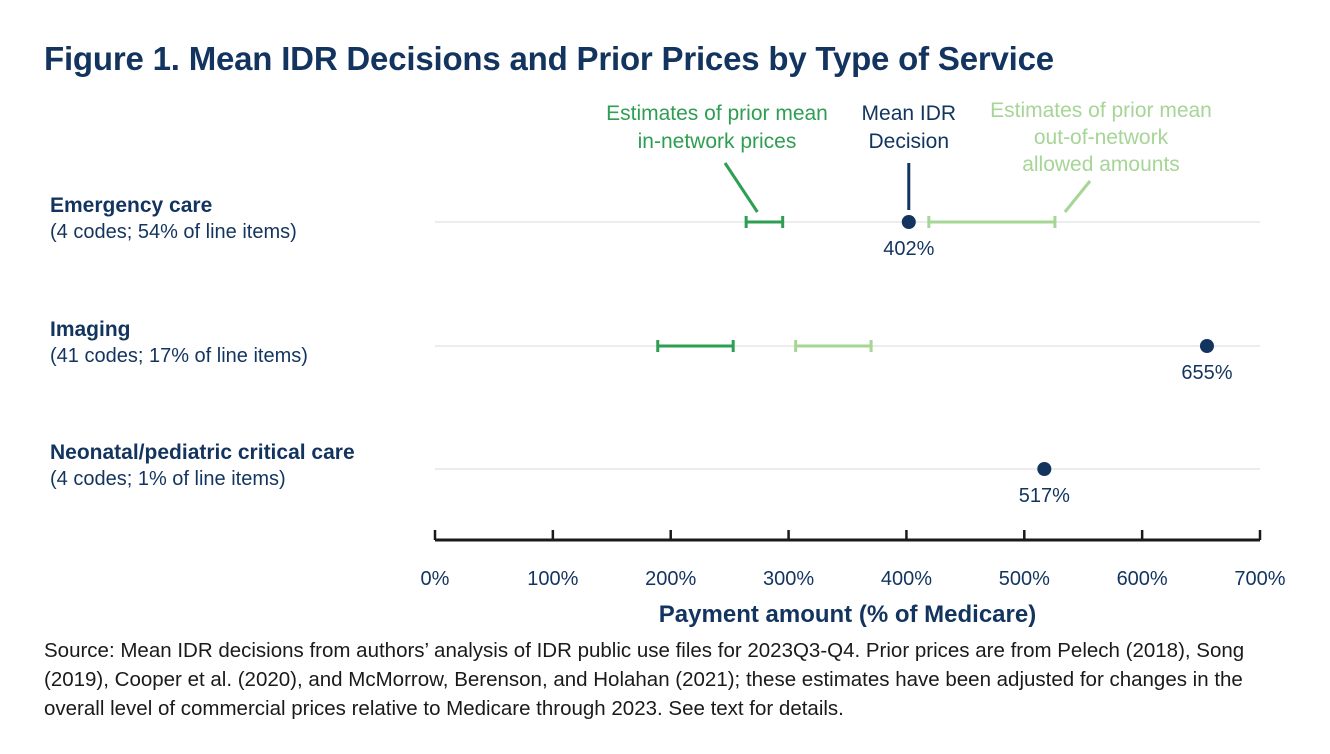  What do you see at coordinates (1024, 579) in the screenshot?
I see `x-tick-label: 500%` at bounding box center [1024, 579].